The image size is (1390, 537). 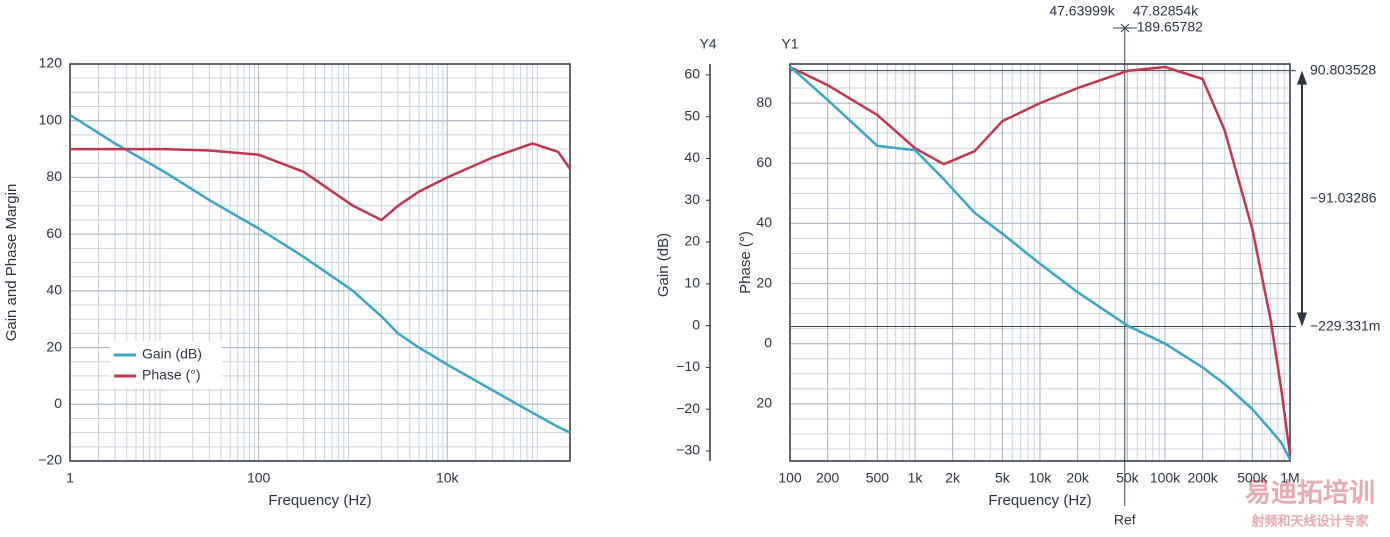 I want to click on x-tick-label: 1M, so click(x=1289, y=478).